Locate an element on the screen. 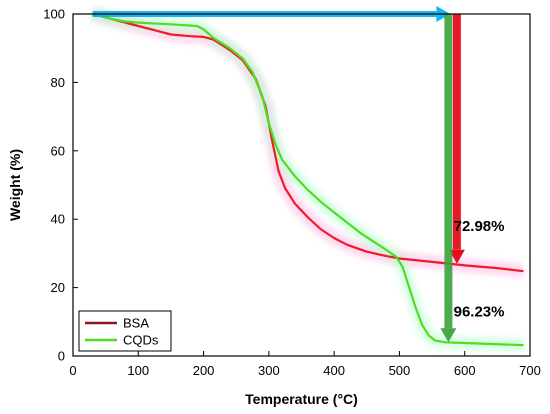 This screenshot has width=550, height=414. y-axis-title: Weight (%) is located at coordinates (15, 185).